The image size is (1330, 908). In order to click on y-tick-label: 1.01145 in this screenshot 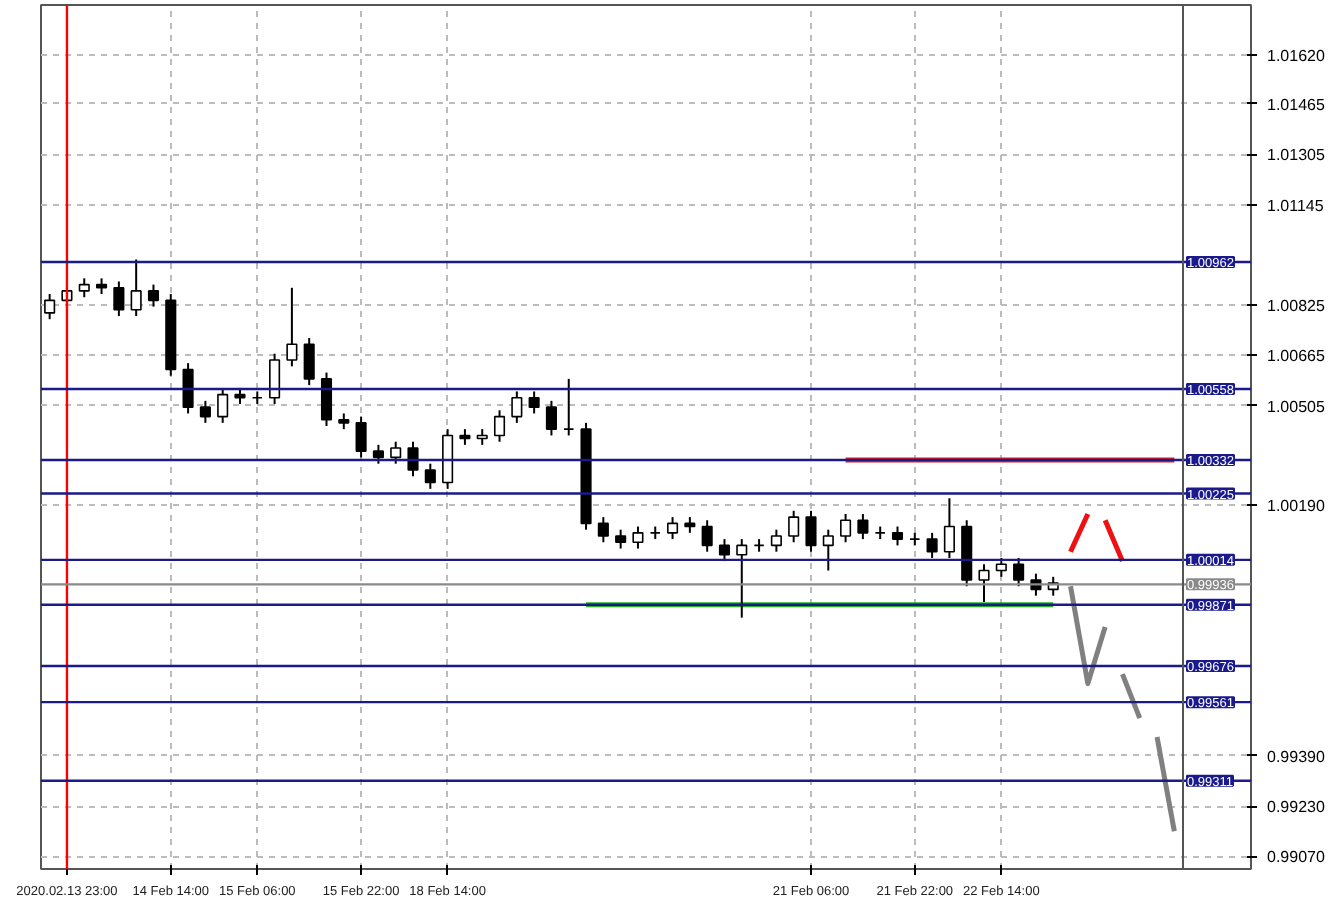, I will do `click(1296, 205)`.